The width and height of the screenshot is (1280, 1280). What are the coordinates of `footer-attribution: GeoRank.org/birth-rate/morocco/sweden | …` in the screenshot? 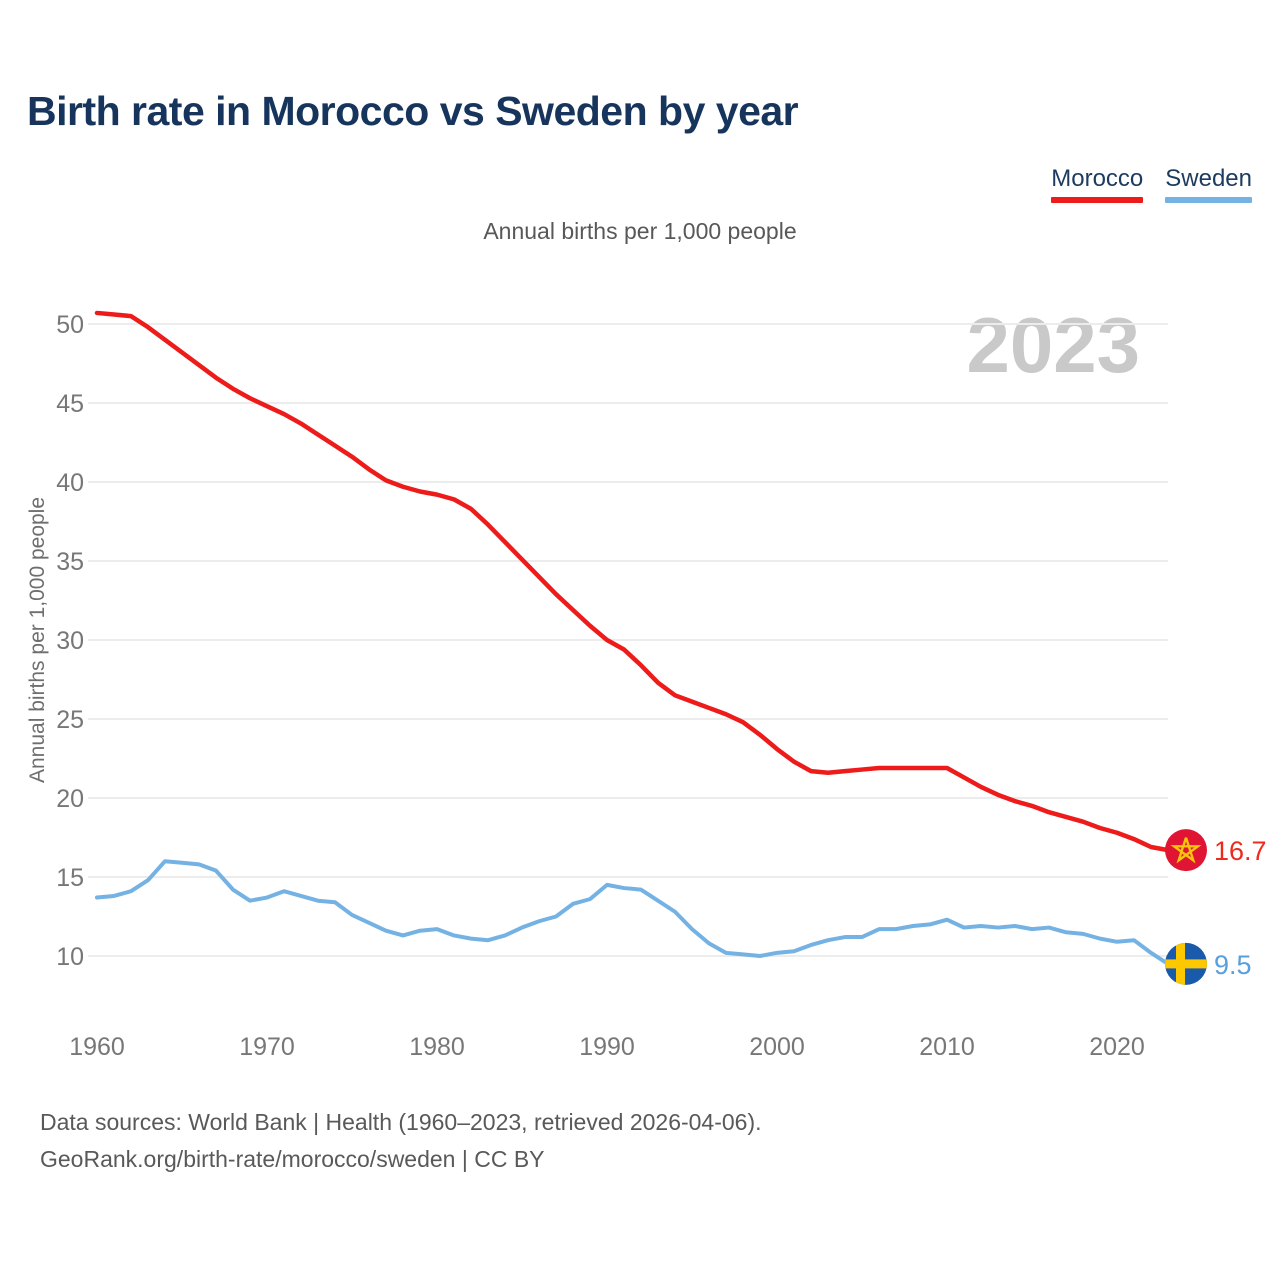 It's located at (292, 1159).